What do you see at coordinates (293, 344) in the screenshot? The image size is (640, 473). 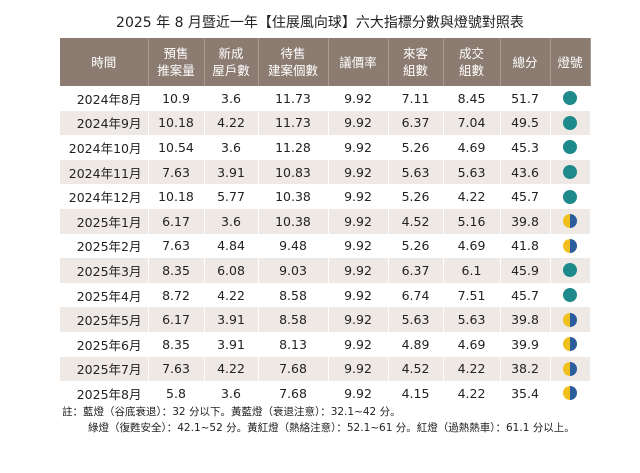 I see `cell: 8.13` at bounding box center [293, 344].